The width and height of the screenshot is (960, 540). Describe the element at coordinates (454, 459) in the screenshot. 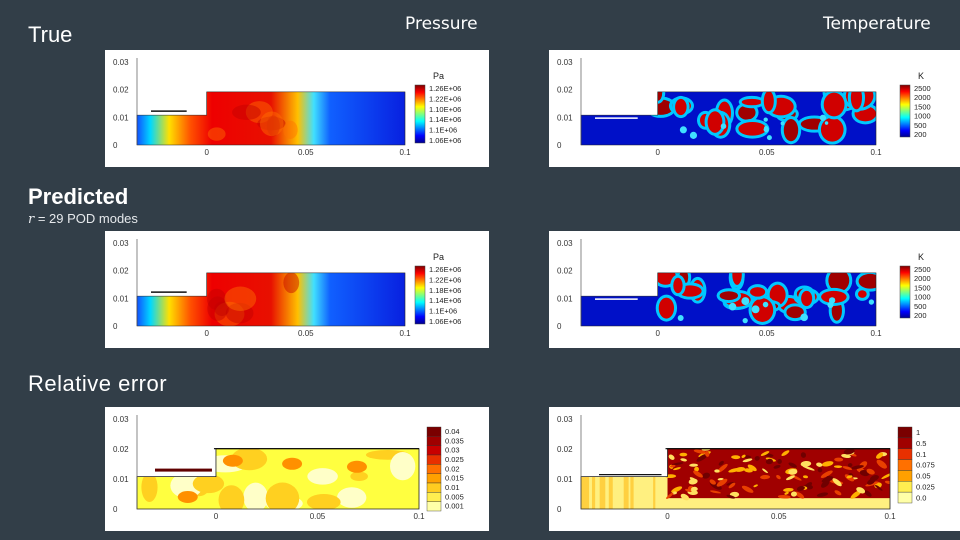

I see `colorbar-label: 0.025` at that location.